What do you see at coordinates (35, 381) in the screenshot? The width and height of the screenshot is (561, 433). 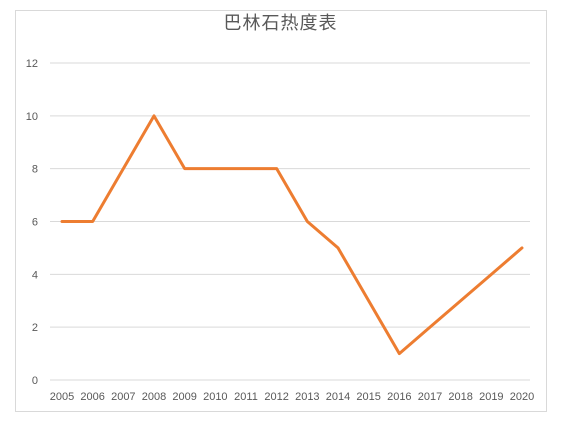 I see `y-tick-label: 0` at bounding box center [35, 381].